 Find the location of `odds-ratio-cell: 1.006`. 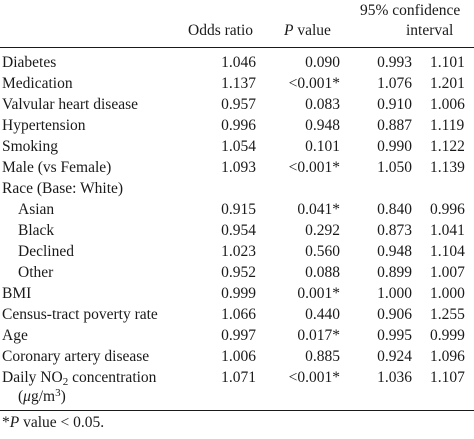

odds-ratio-cell: 1.006 is located at coordinates (238, 356).